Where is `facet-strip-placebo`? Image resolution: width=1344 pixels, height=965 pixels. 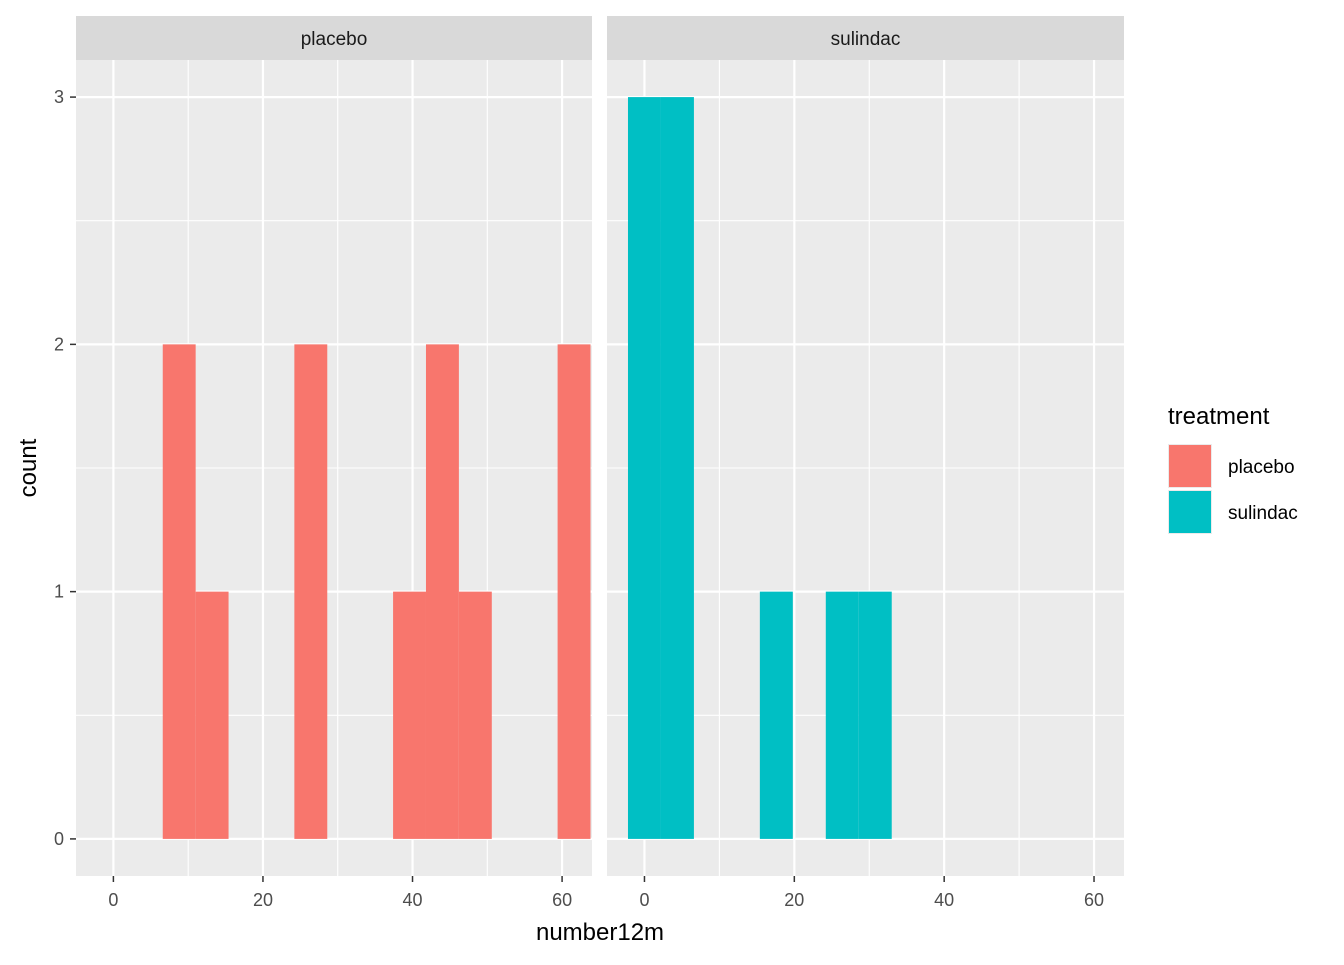 facet-strip-placebo is located at coordinates (334, 38).